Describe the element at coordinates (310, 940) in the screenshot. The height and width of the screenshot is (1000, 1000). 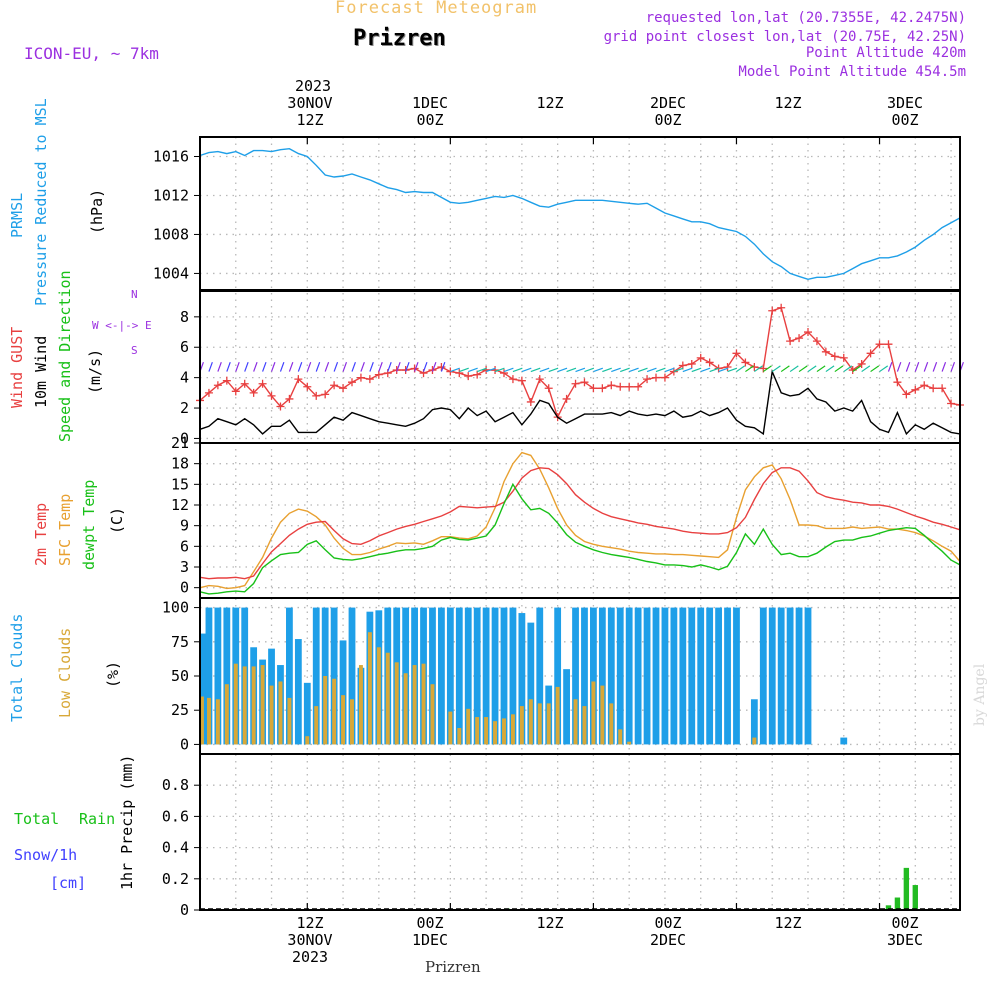
I see `bottom-time-label-line2: 30NOV` at that location.